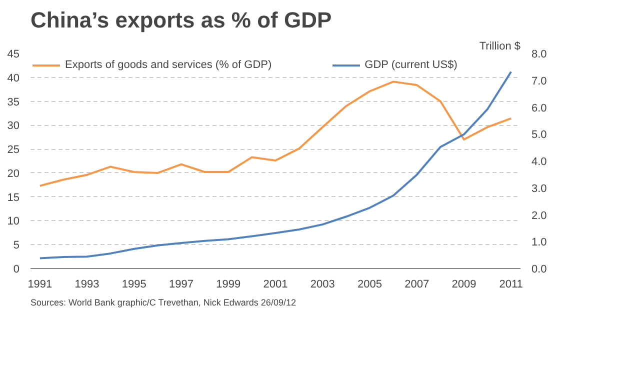  What do you see at coordinates (539, 242) in the screenshot?
I see `y2-tick-label: 1.0` at bounding box center [539, 242].